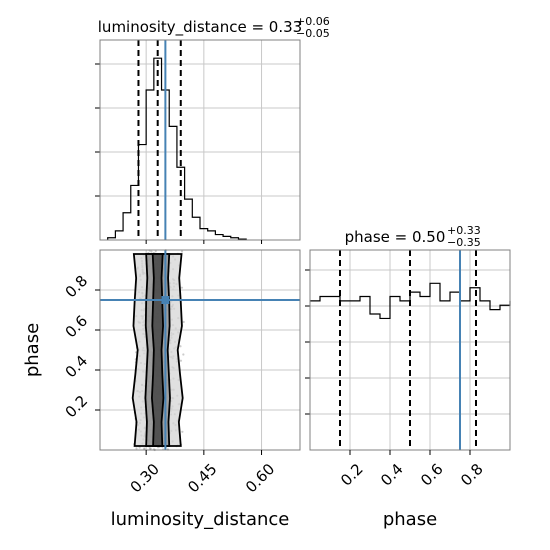 This screenshot has height=550, width=550. Describe the element at coordinates (313, 33) in the screenshot. I see `lum-title-sub: −0.05` at that location.